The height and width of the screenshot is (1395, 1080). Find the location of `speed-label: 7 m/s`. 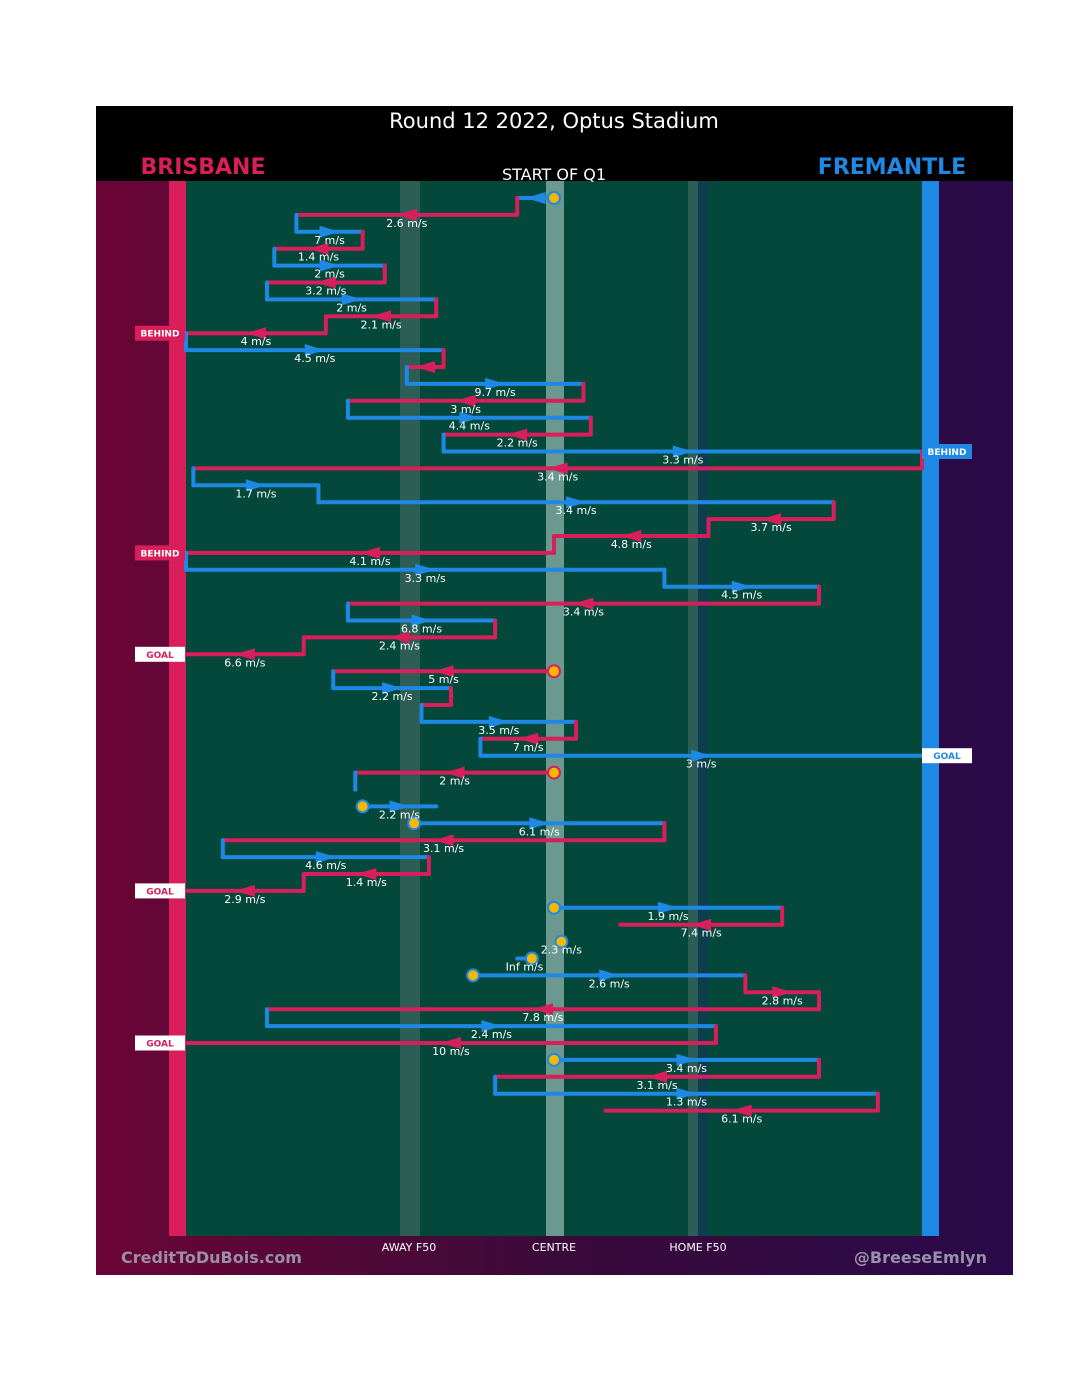

speed-label: 7 m/s is located at coordinates (528, 747).